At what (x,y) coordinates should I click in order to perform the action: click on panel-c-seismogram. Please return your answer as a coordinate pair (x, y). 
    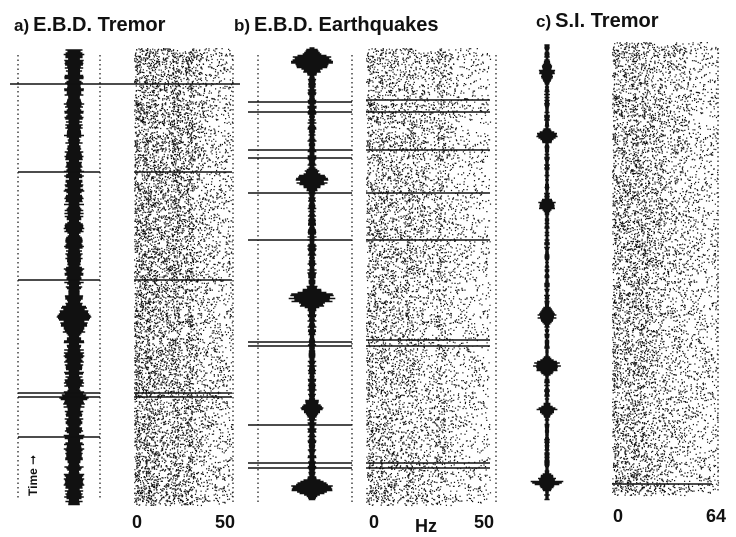
    Looking at the image, I should click on (547, 272).